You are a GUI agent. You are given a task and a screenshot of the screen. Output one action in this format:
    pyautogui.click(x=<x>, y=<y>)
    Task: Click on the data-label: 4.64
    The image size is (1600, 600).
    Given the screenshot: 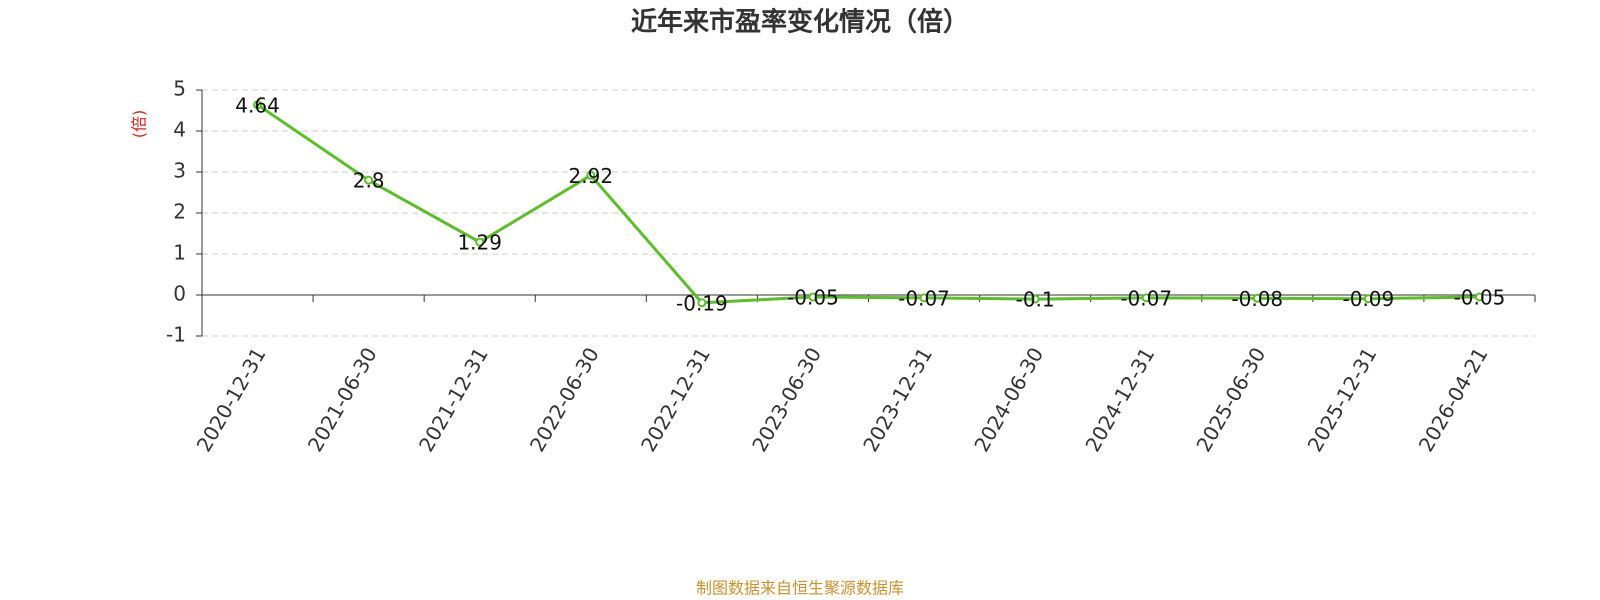 What is the action you would take?
    pyautogui.click(x=257, y=105)
    